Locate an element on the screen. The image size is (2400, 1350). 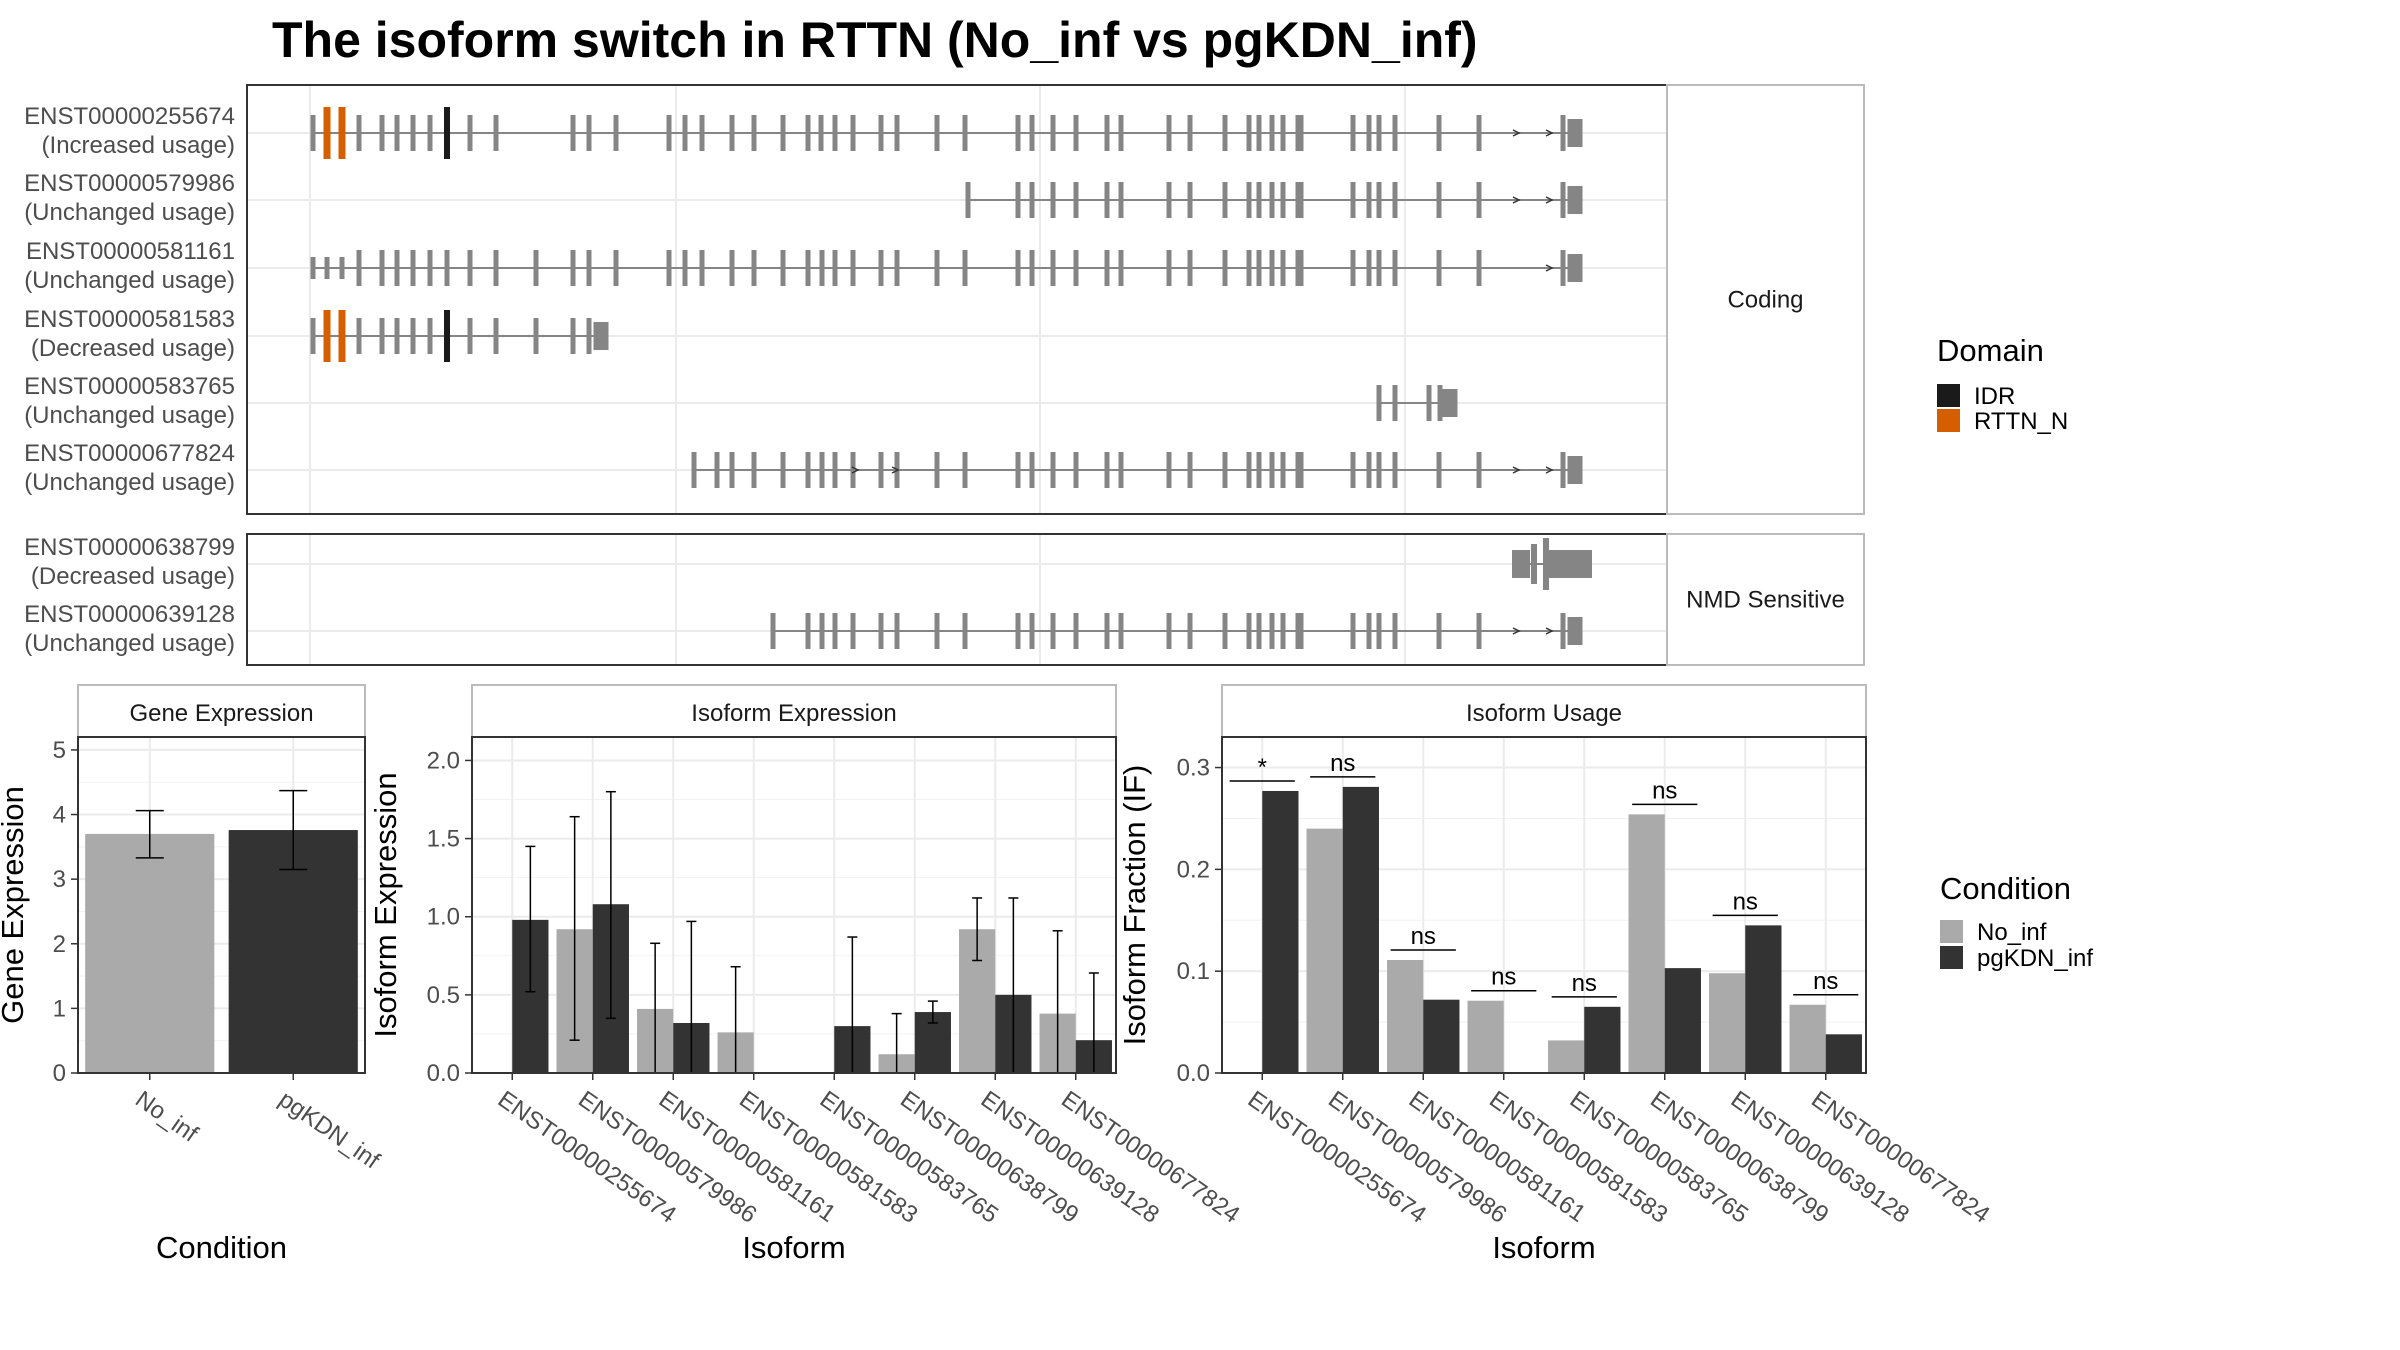
y-tick-label: 0.1 is located at coordinates (1193, 971).